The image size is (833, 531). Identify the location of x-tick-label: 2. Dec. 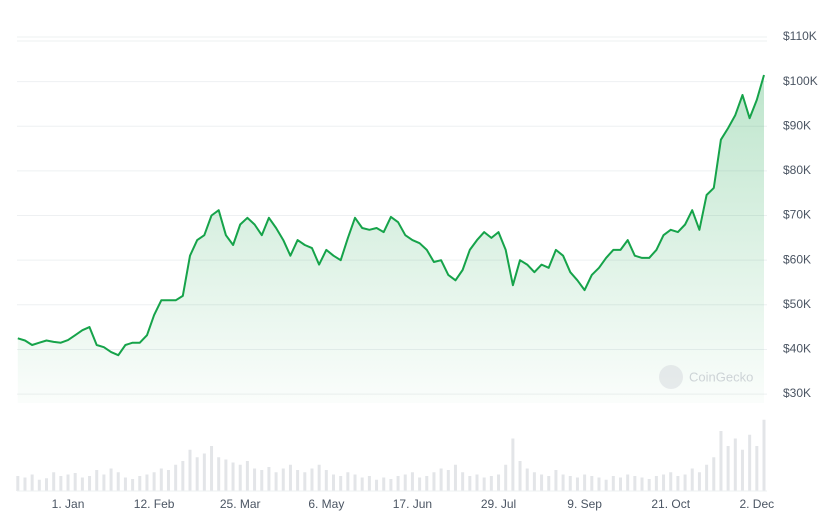
(756, 504).